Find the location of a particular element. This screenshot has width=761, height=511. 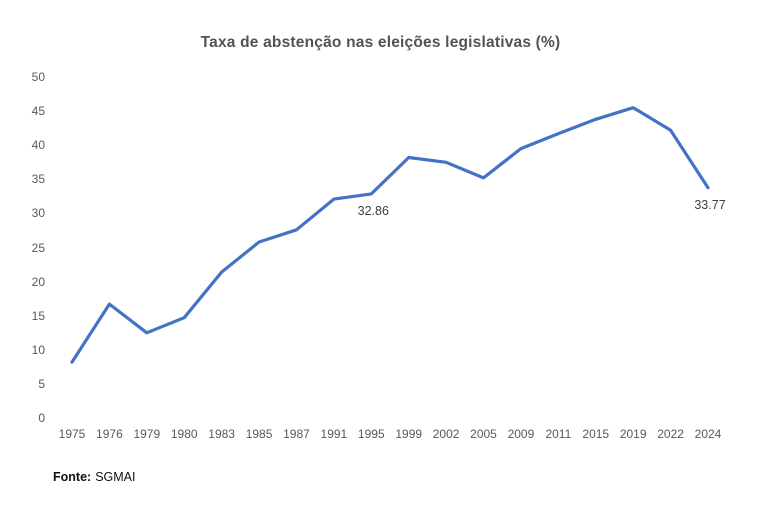

x-tick-label: 1991 is located at coordinates (334, 434).